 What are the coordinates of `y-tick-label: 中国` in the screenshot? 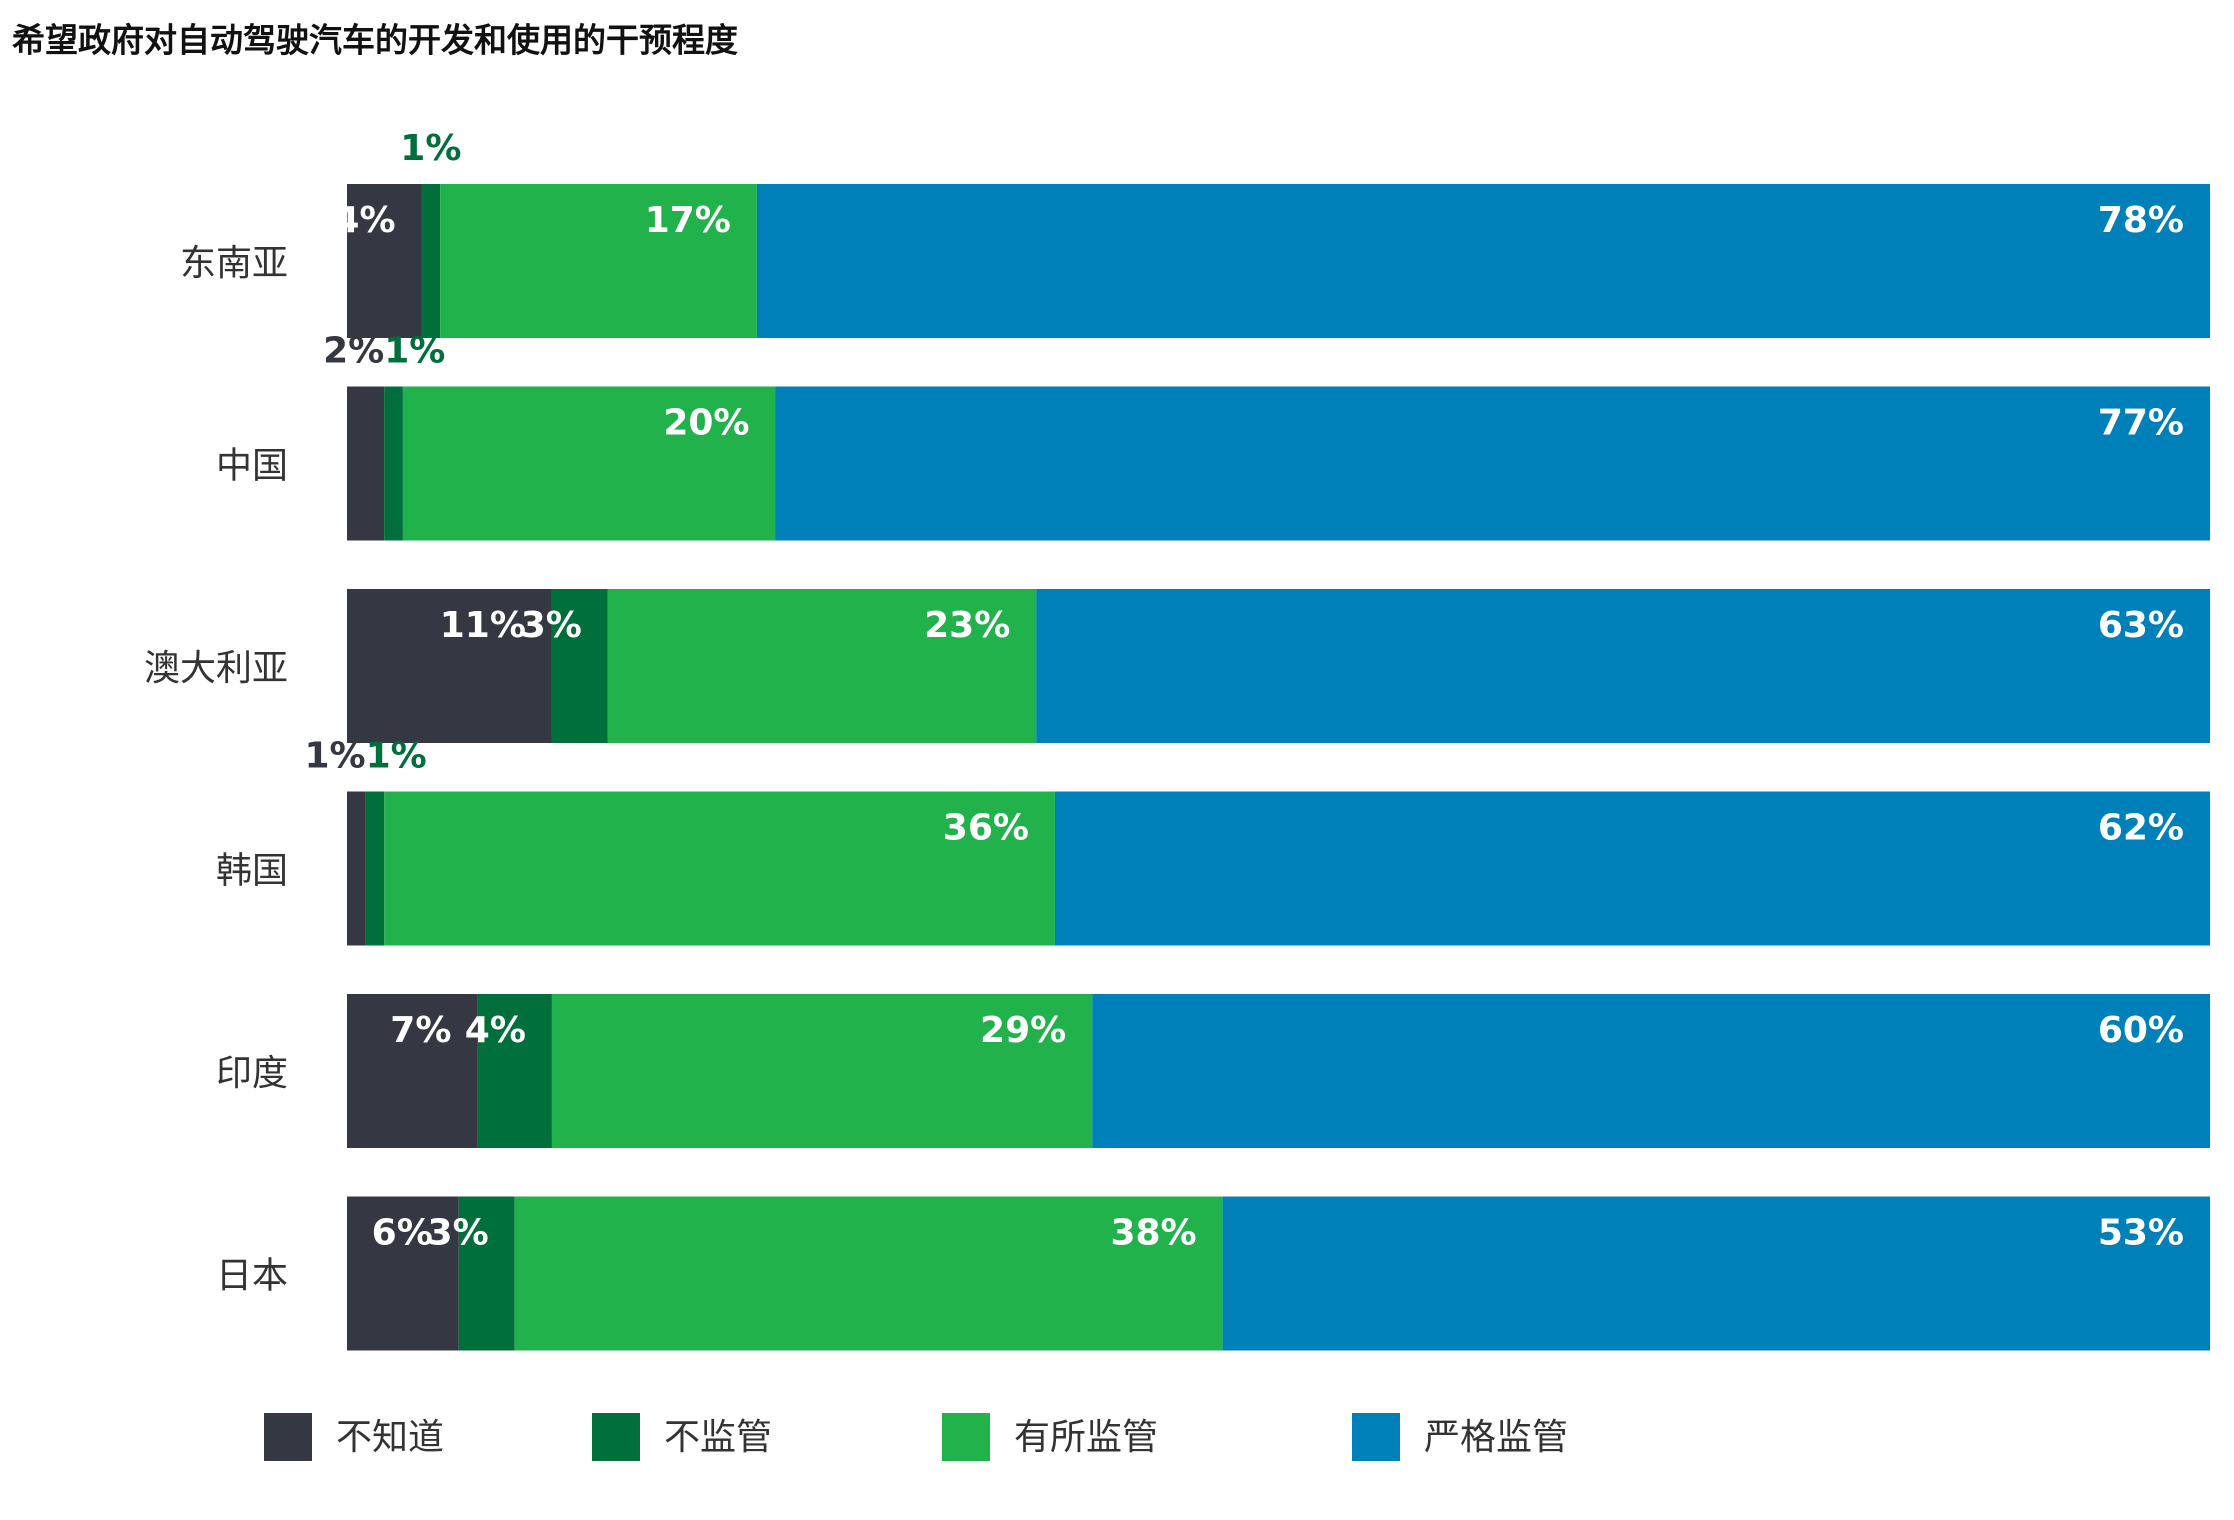 It's located at (252, 466).